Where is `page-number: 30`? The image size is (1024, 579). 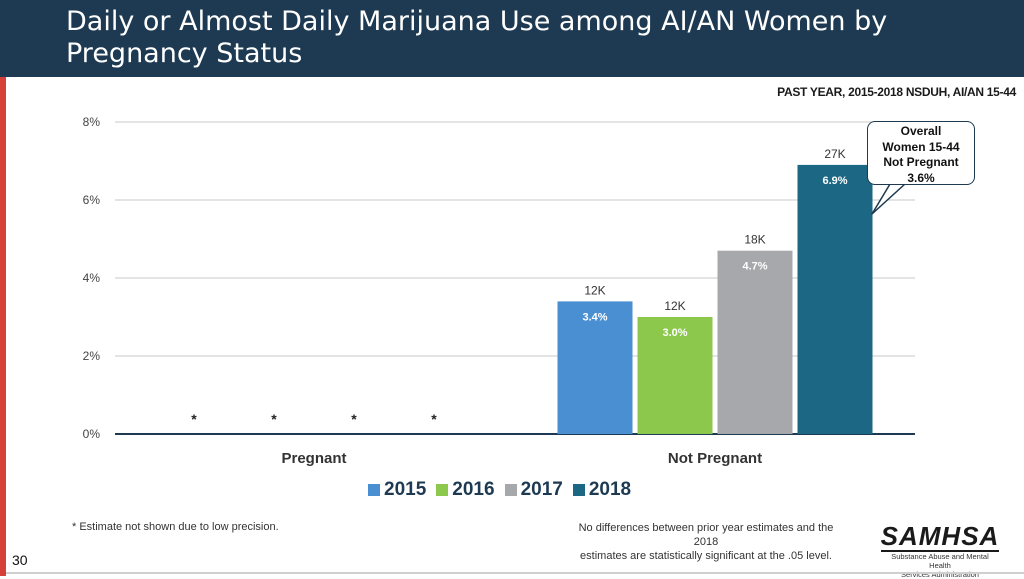 page-number: 30 is located at coordinates (20, 560).